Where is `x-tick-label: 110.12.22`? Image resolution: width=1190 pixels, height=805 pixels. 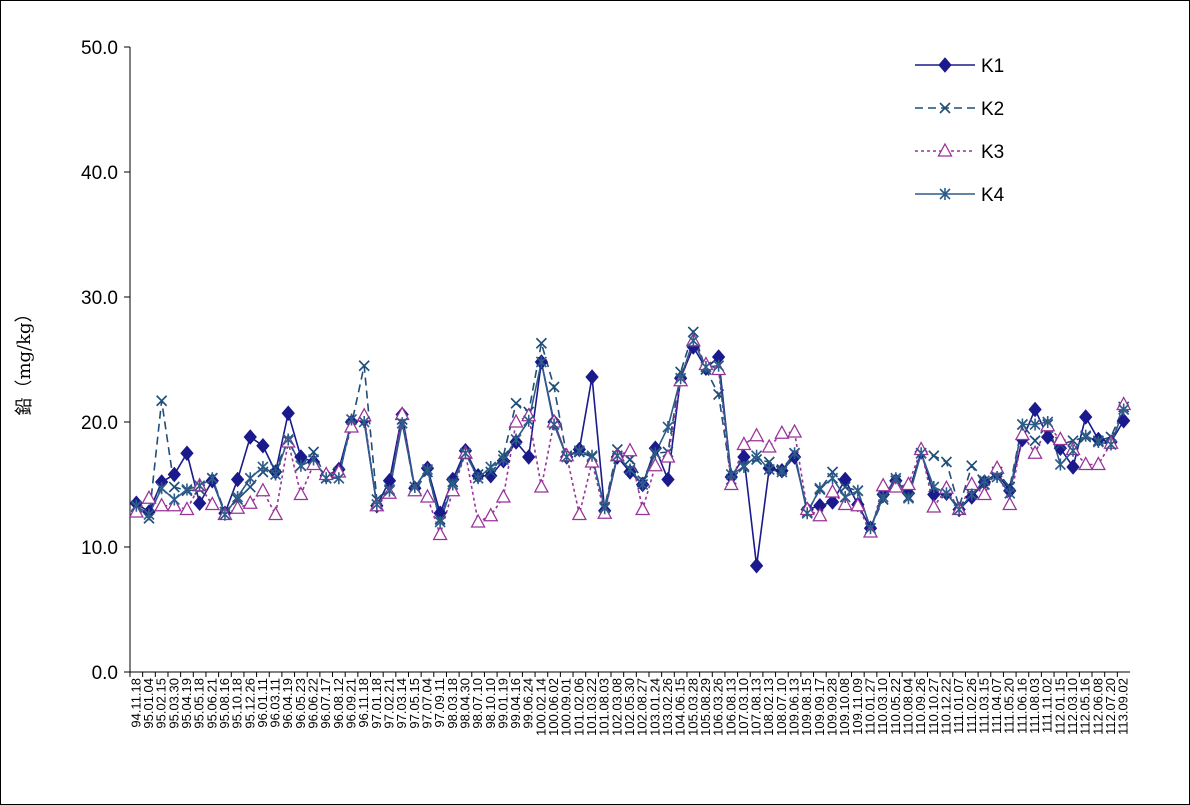
x-tick-label: 110.12.22 is located at coordinates (945, 706).